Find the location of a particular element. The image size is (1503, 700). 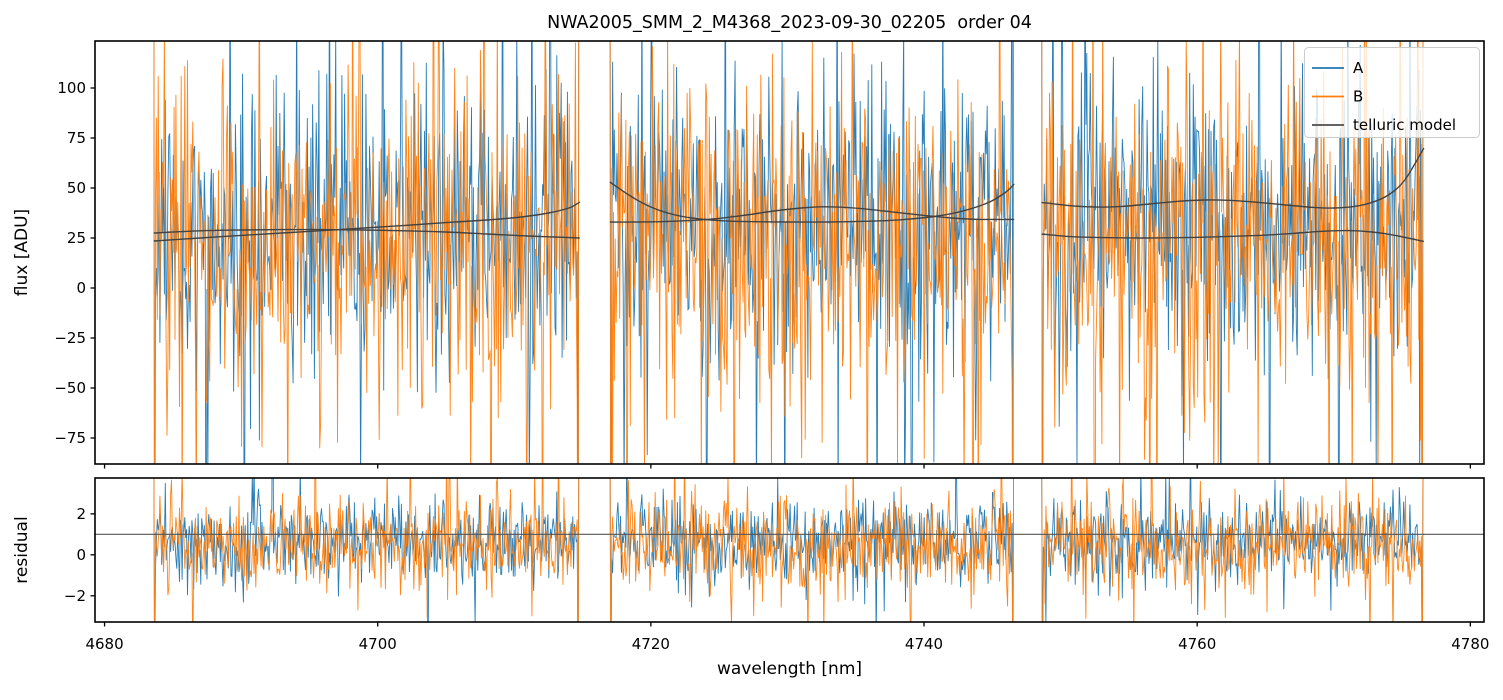

residual-axis-label: residual is located at coordinates (22, 549).